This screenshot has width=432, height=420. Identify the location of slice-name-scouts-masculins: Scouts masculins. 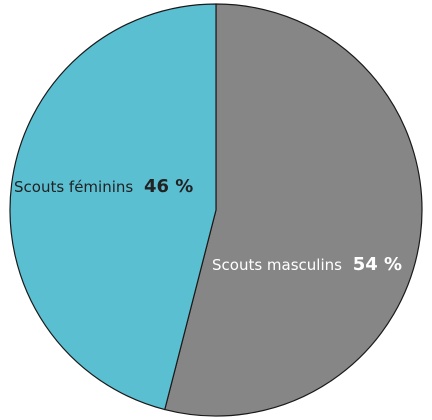
(277, 265).